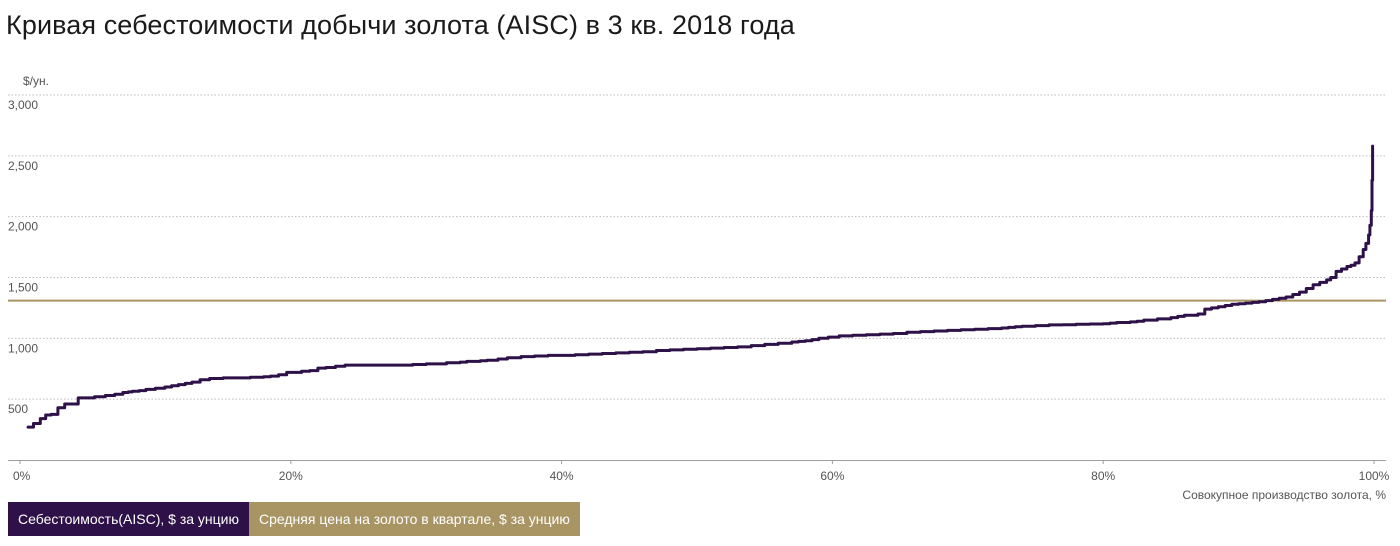  I want to click on y-axis-ticks: 500 1,000 1,500 2,000 2,500 3,000, so click(23, 257).